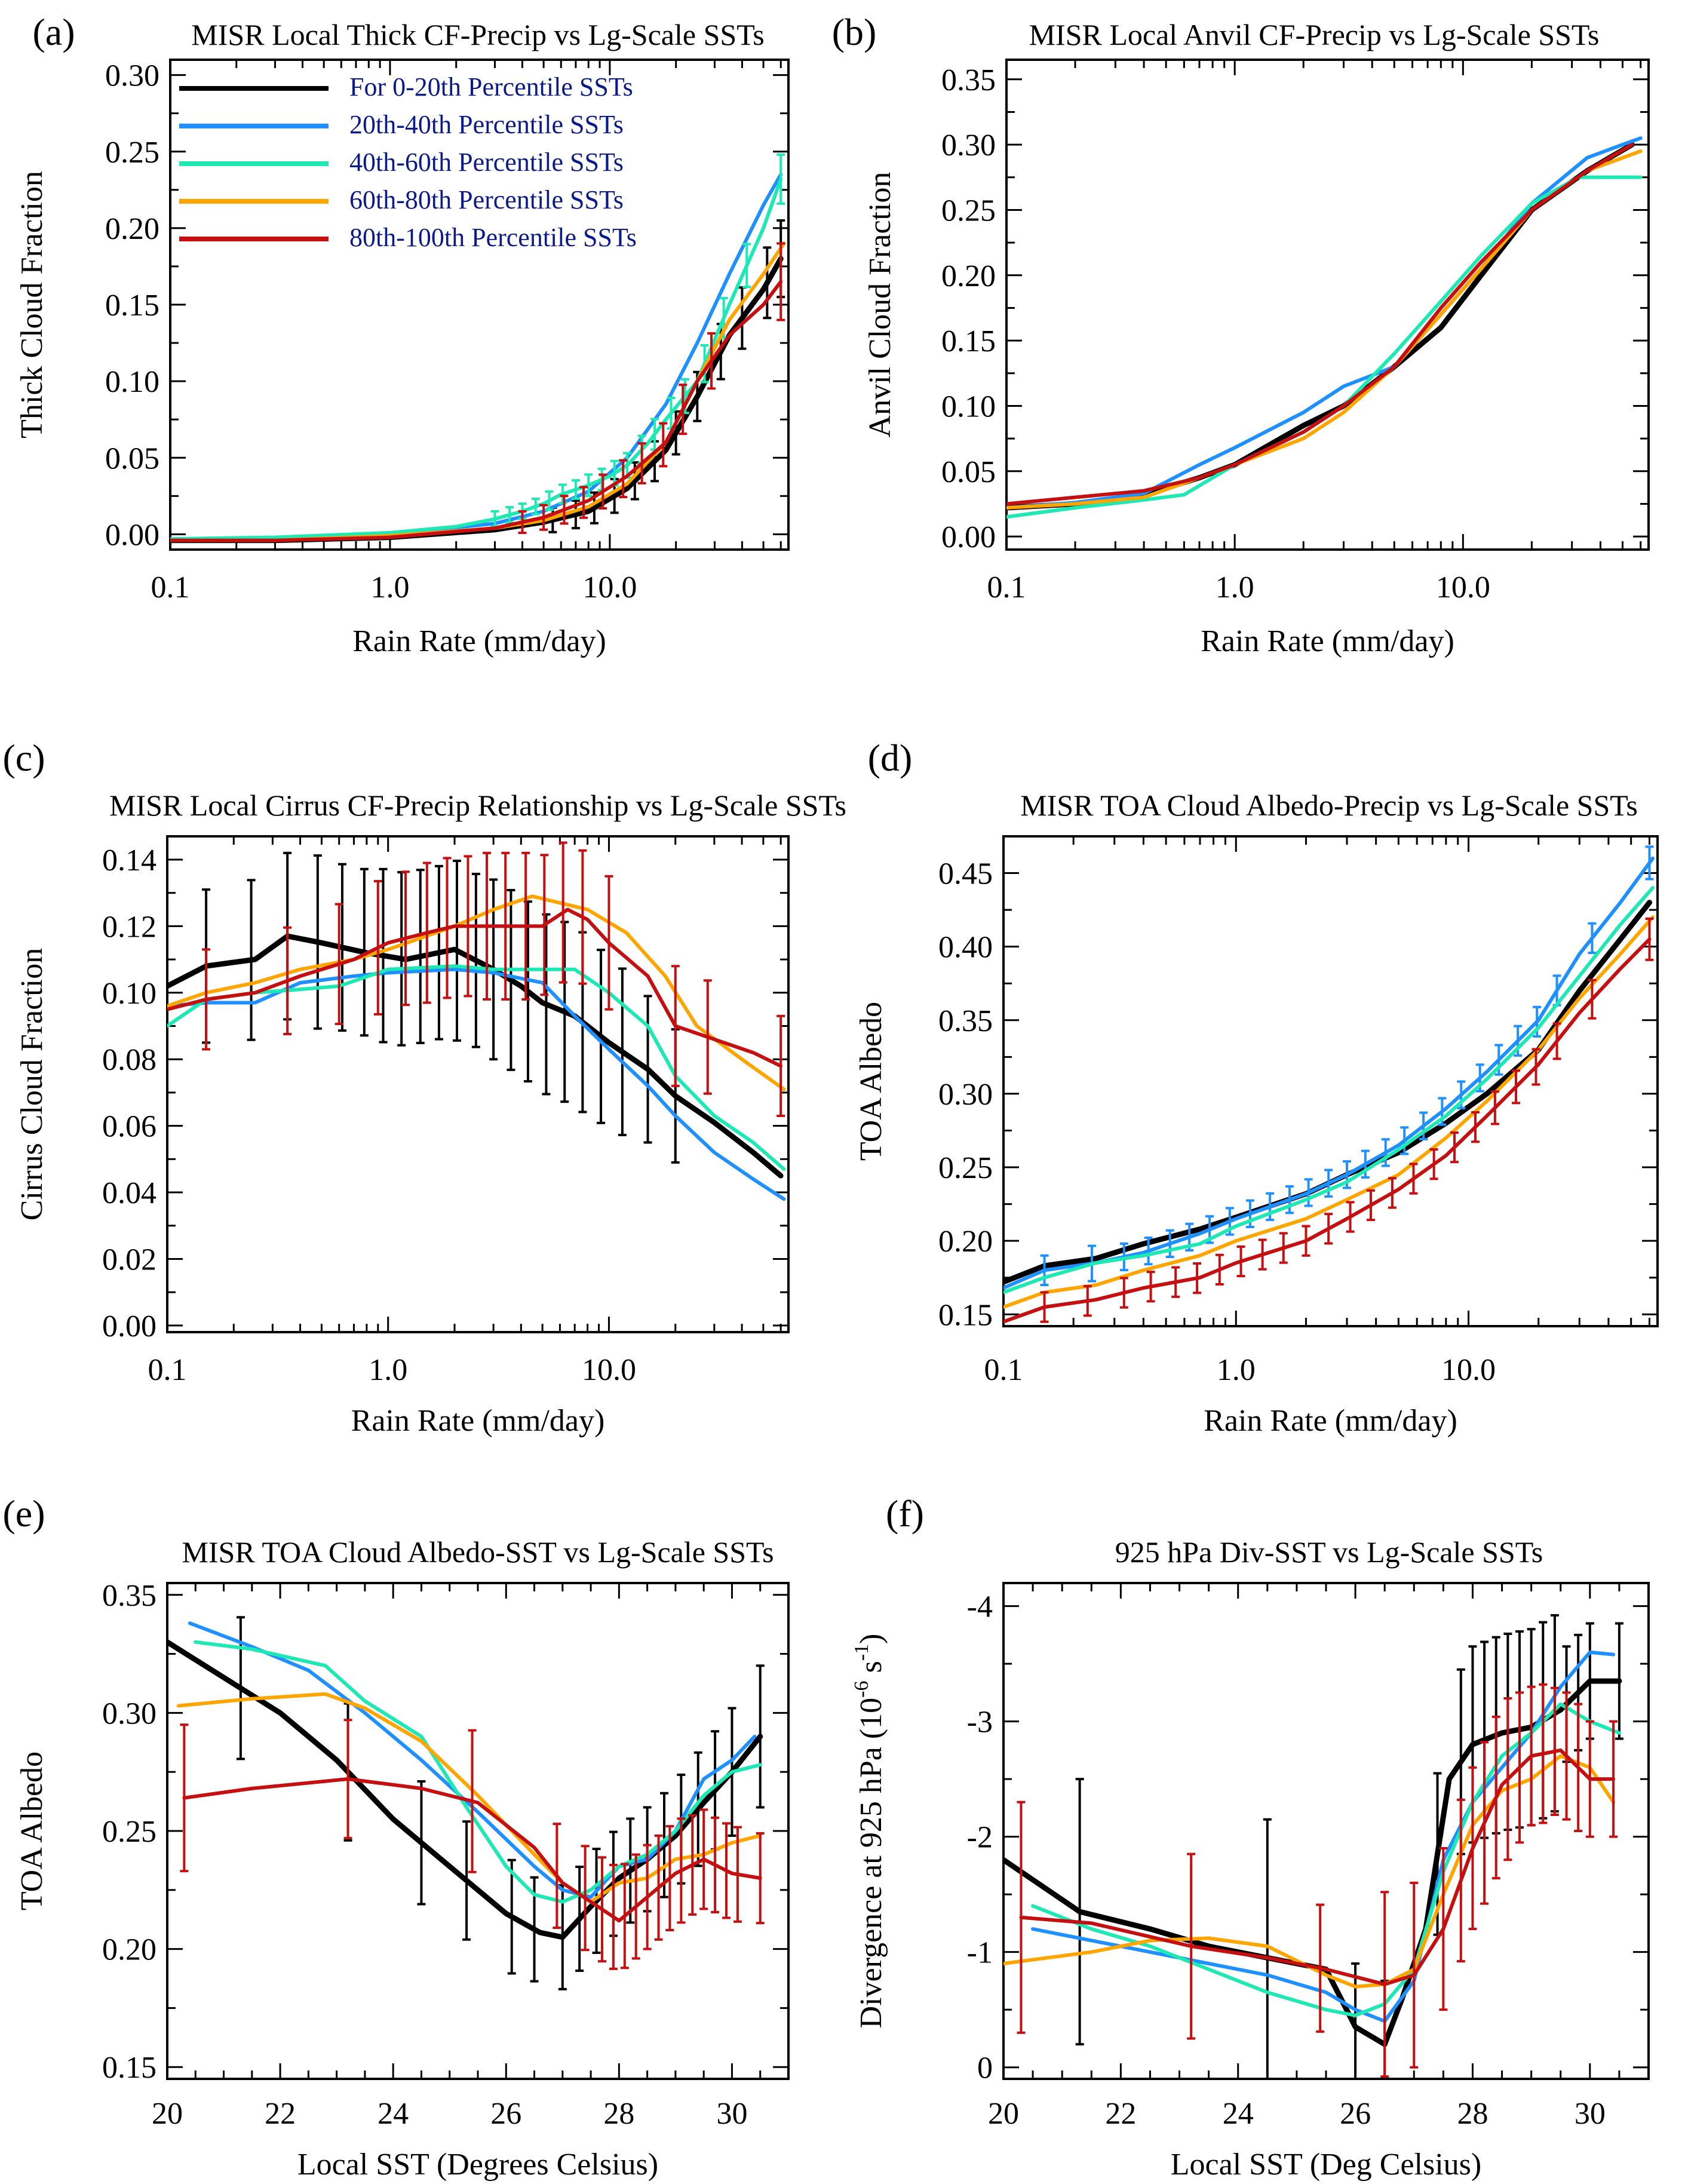 Image resolution: width=1688 pixels, height=2184 pixels. Describe the element at coordinates (1473, 2114) in the screenshot. I see `x-tick-label: 28` at that location.